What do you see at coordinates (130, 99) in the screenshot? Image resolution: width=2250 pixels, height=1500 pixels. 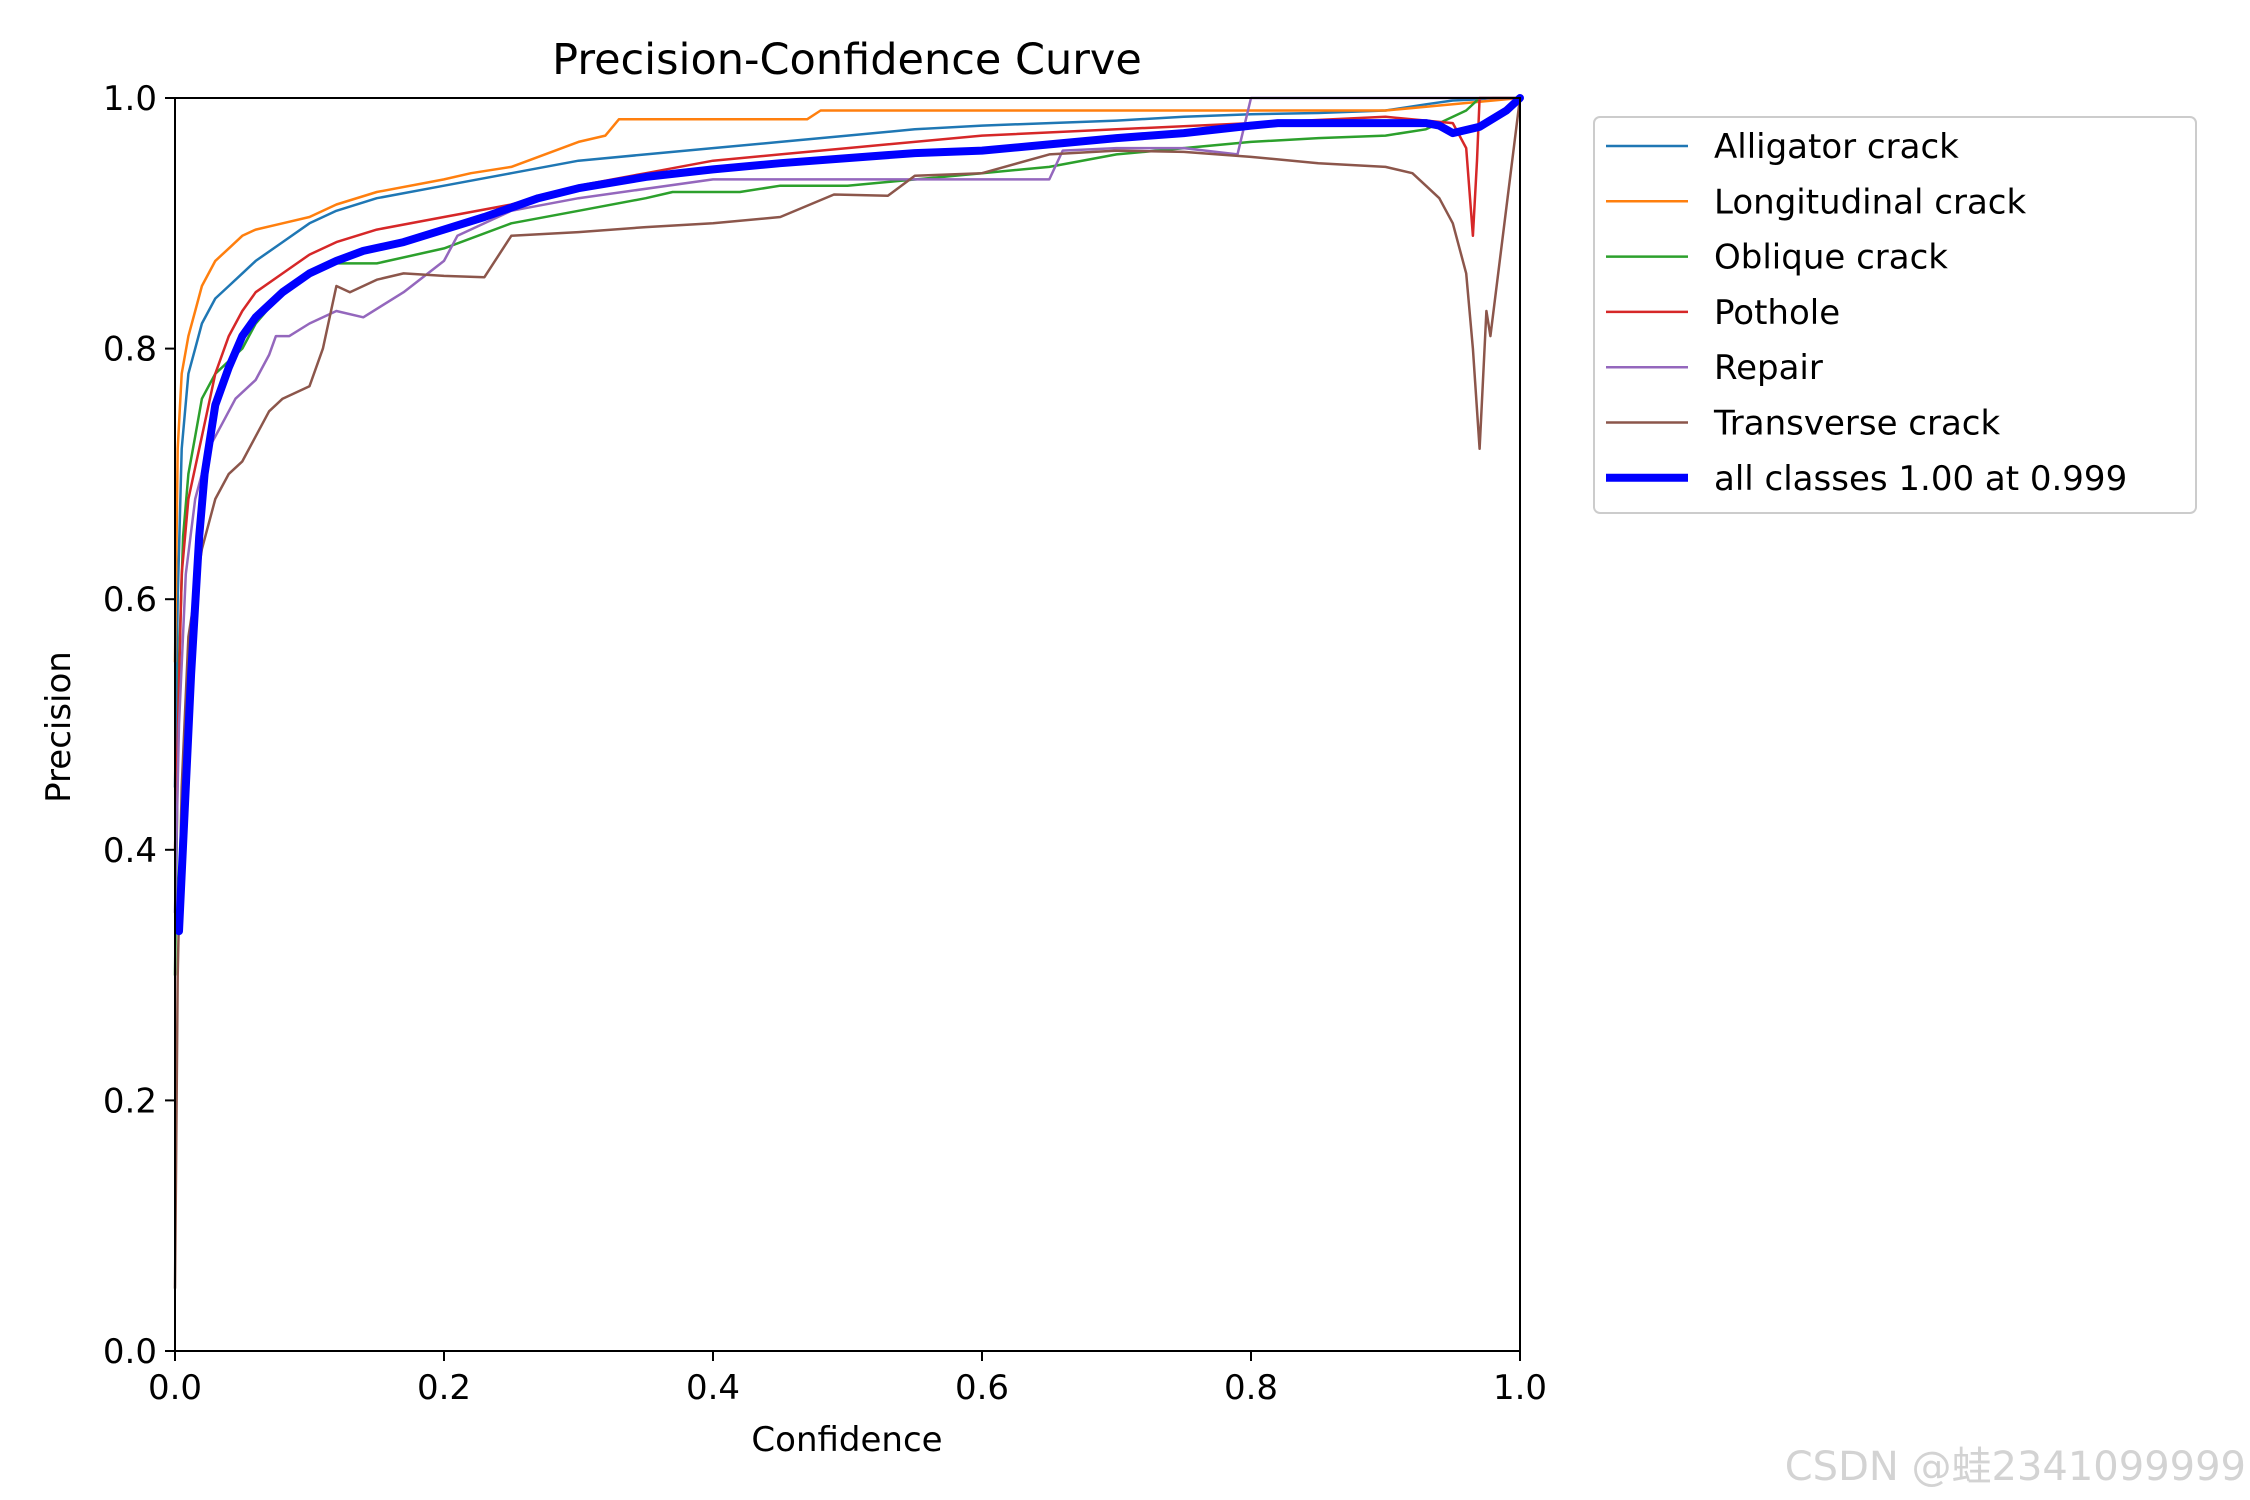 I see `y-tick-label: 1.0` at bounding box center [130, 99].